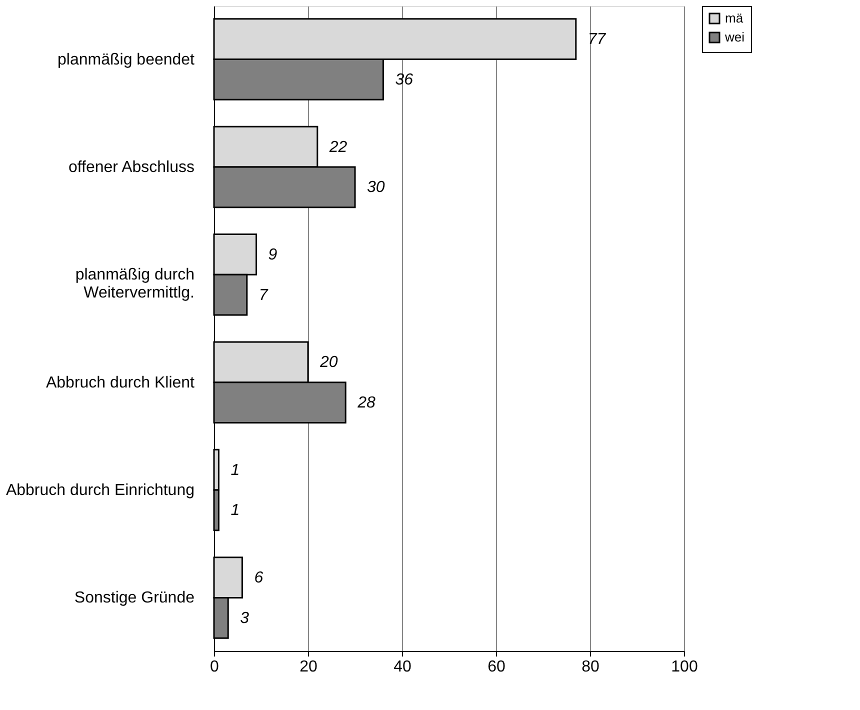 This screenshot has width=860, height=710. Describe the element at coordinates (121, 383) in the screenshot. I see `y-tick-label: Abbruch durch Klient` at that location.